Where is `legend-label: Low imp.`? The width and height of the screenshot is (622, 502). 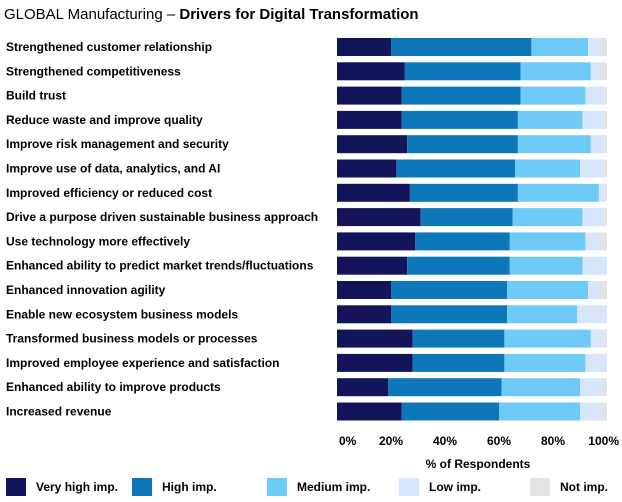
legend-label: Low imp. is located at coordinates (455, 487).